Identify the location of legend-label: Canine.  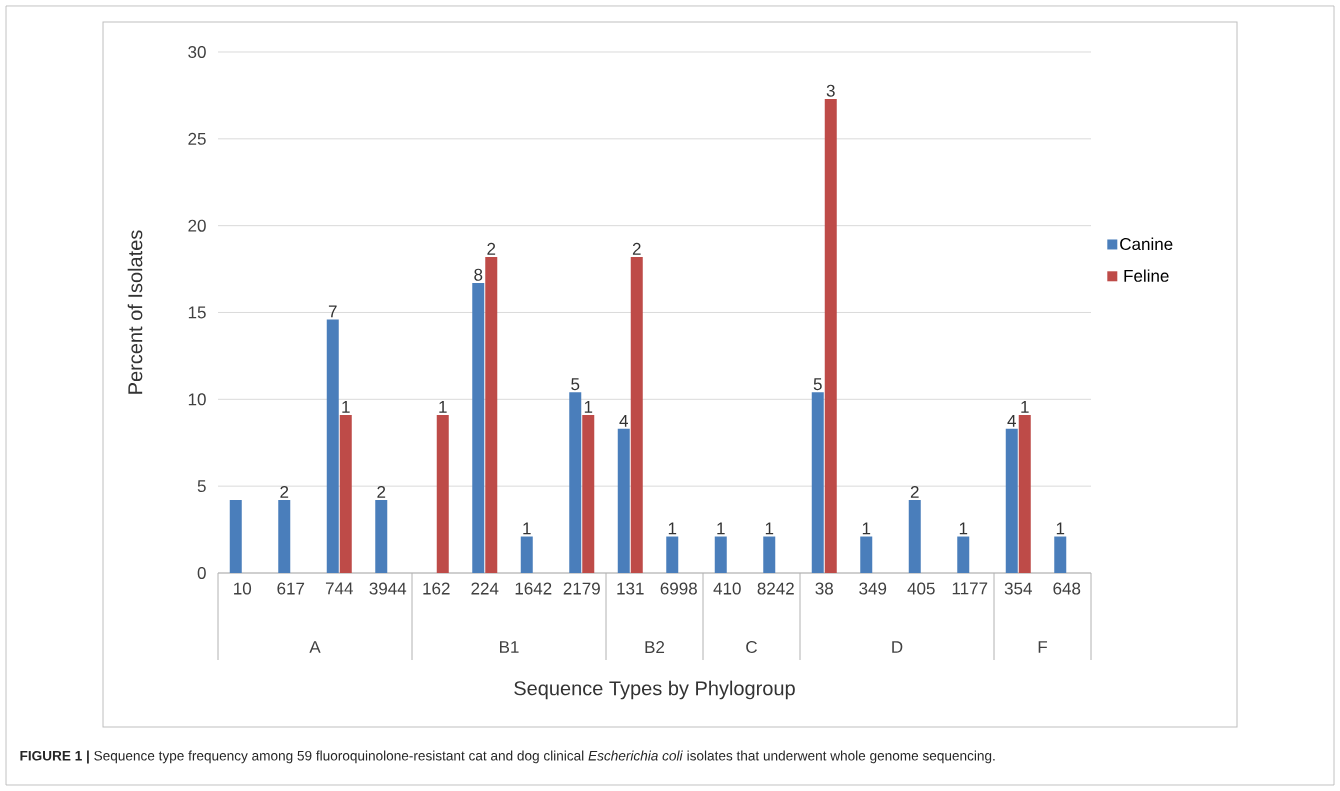
(1146, 244).